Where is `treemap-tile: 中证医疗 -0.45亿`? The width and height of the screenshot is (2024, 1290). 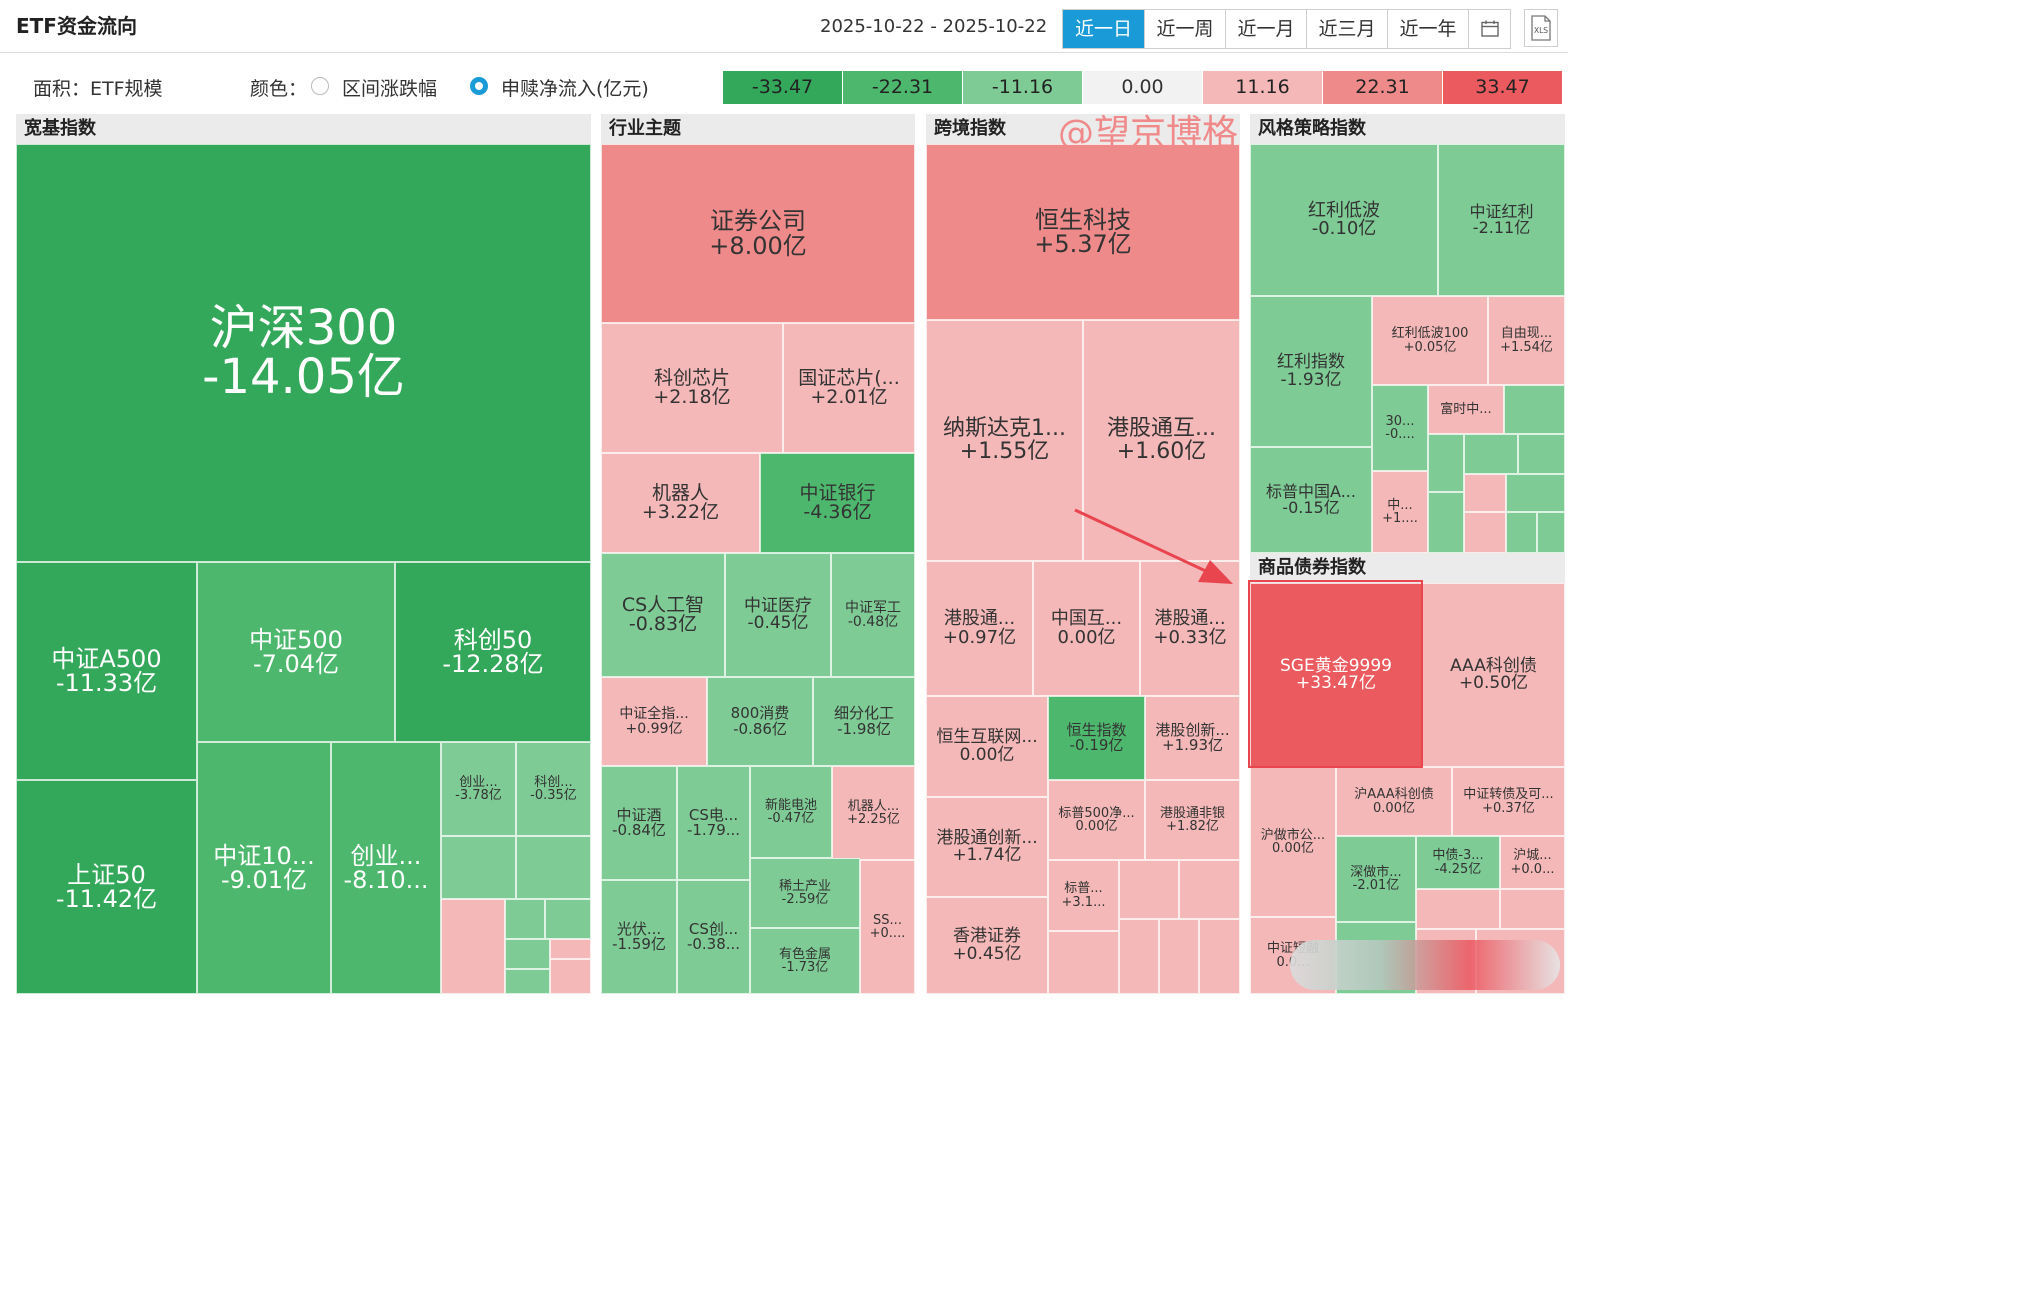
treemap-tile: 中证医疗 -0.45亿 is located at coordinates (778, 615).